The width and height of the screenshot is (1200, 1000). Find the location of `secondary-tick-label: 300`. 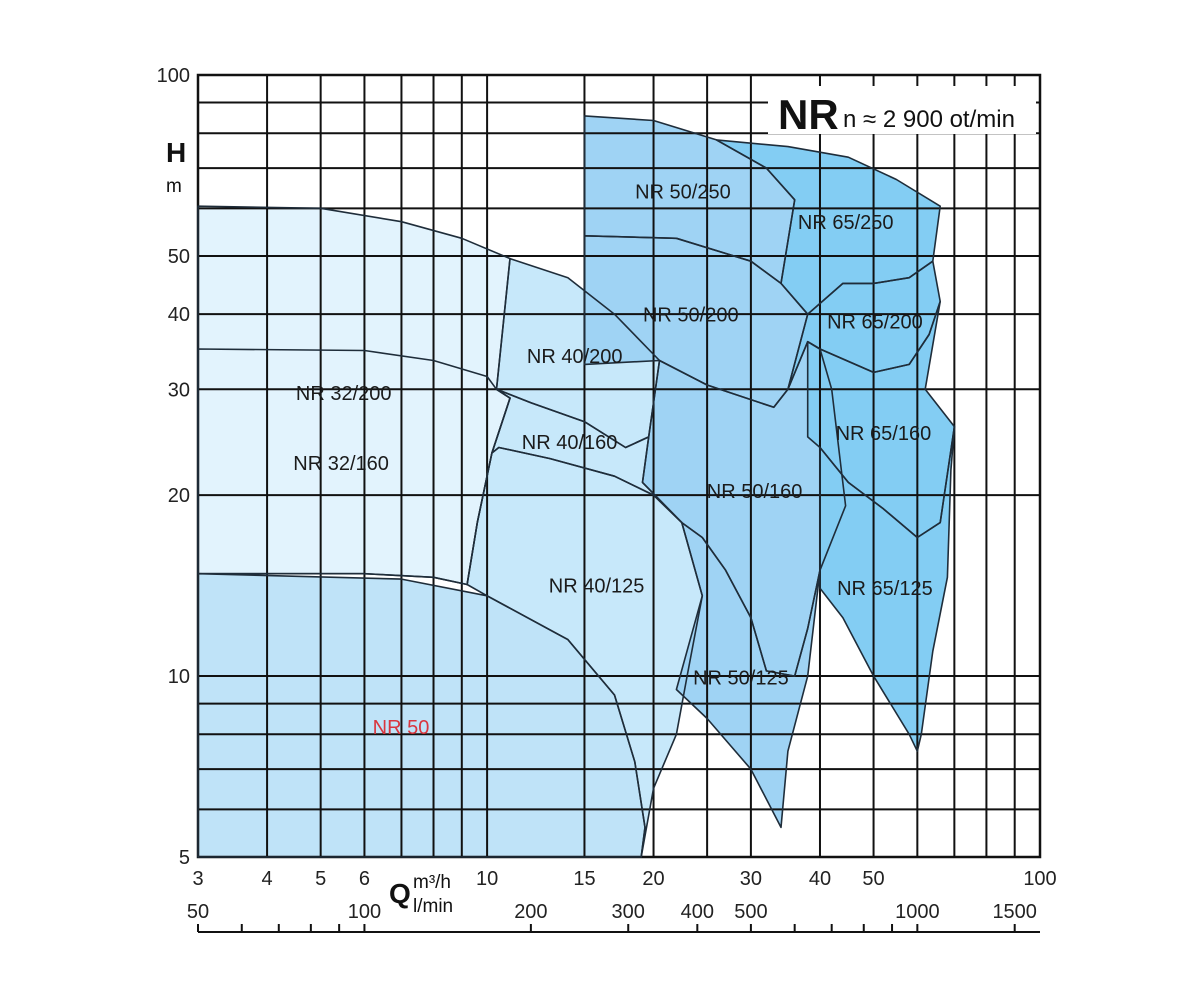

secondary-tick-label: 300 is located at coordinates (628, 912).